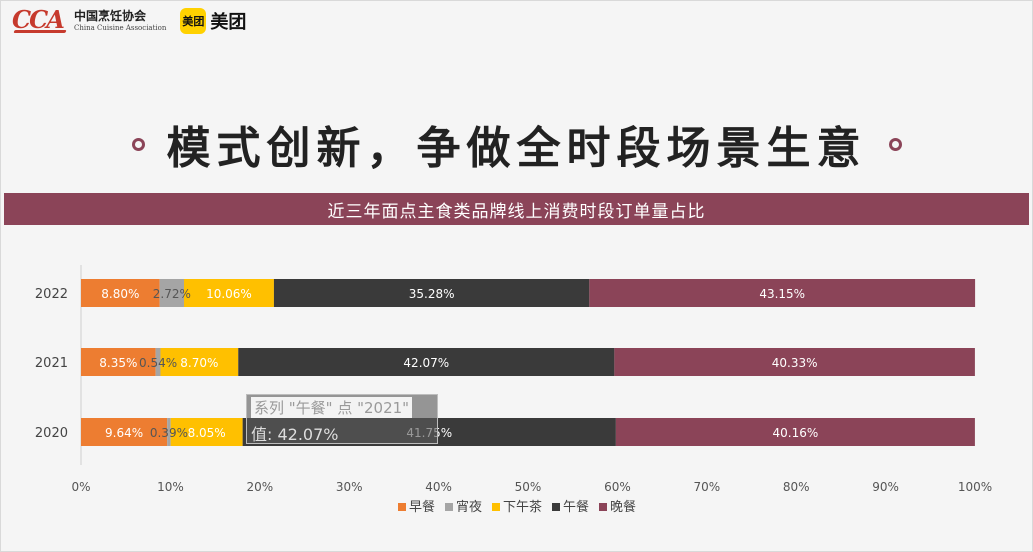 This screenshot has height=552, width=1033. I want to click on data-label: 0.39%, so click(169, 433).